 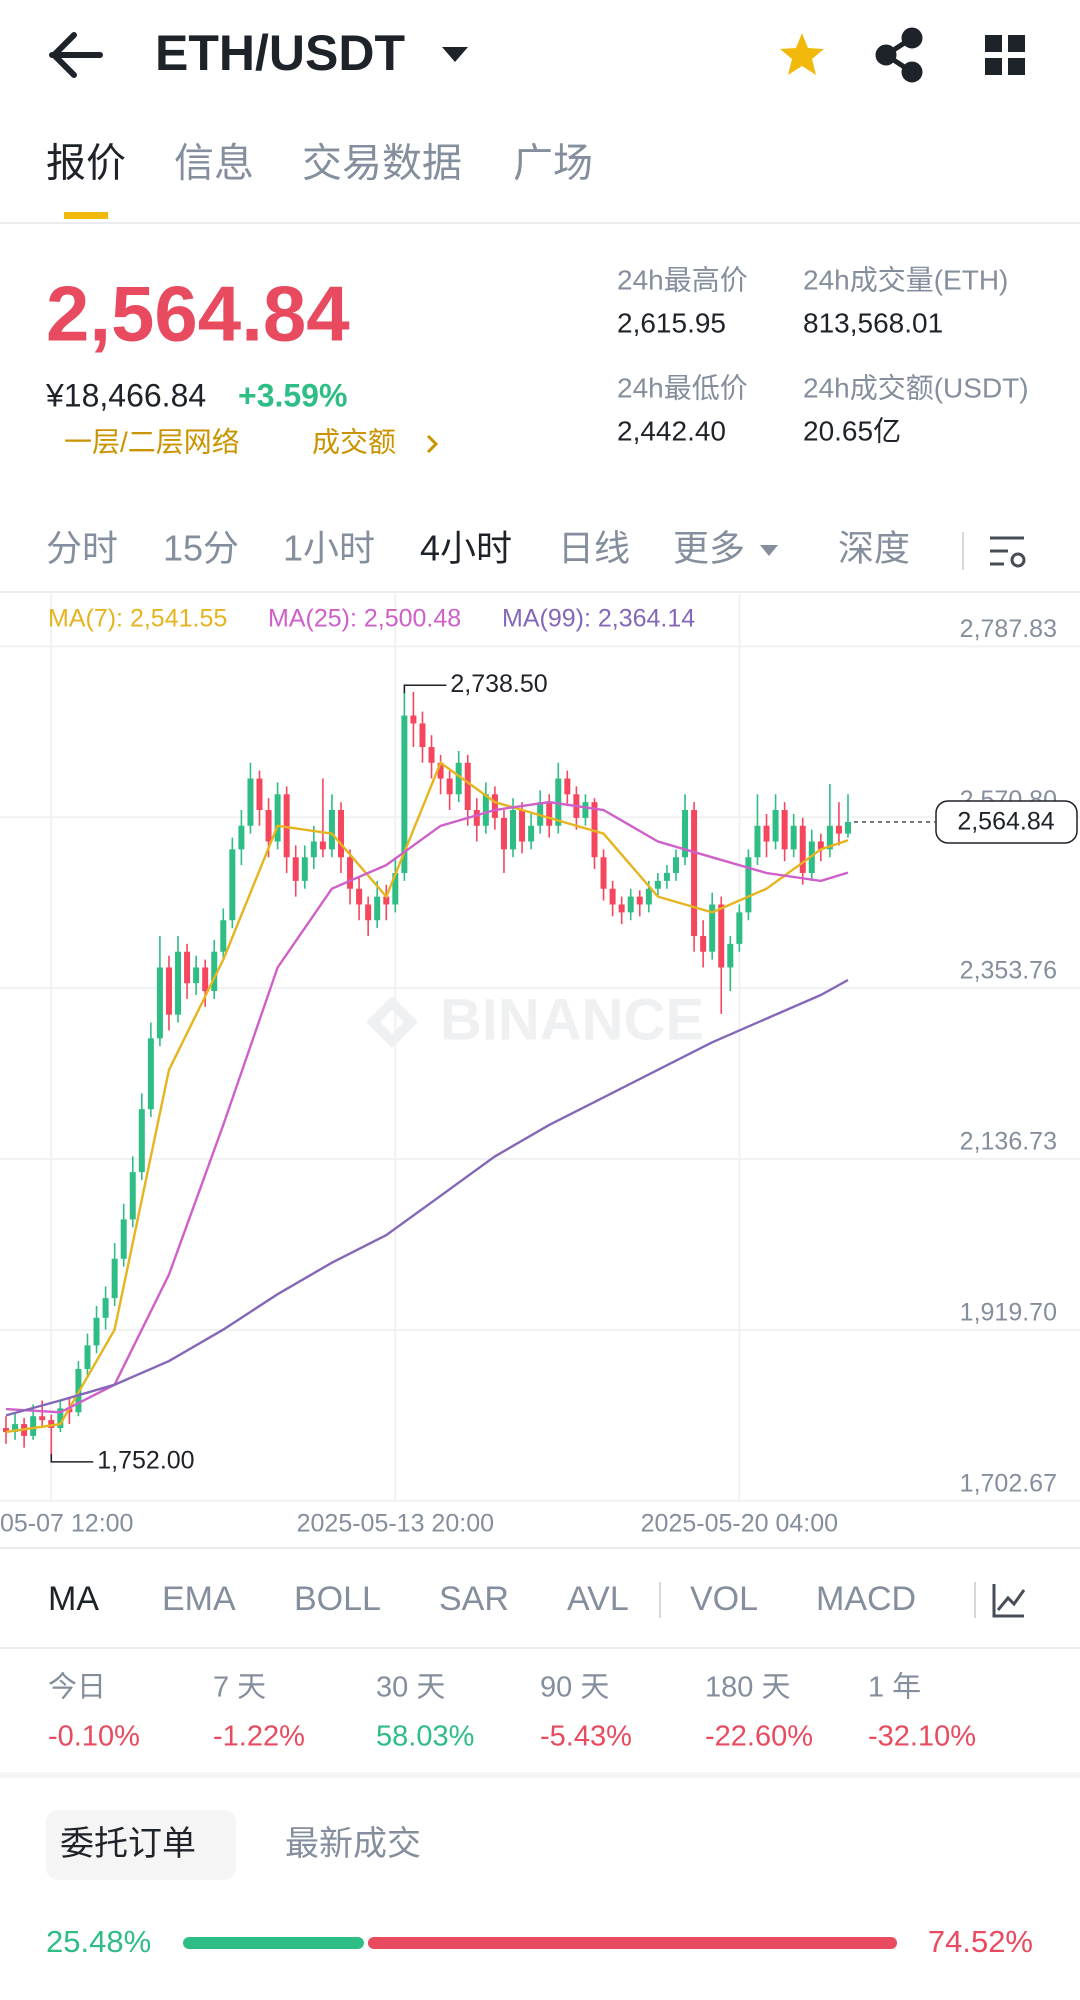 What do you see at coordinates (425, 1737) in the screenshot?
I see `period-change: 58.03%` at bounding box center [425, 1737].